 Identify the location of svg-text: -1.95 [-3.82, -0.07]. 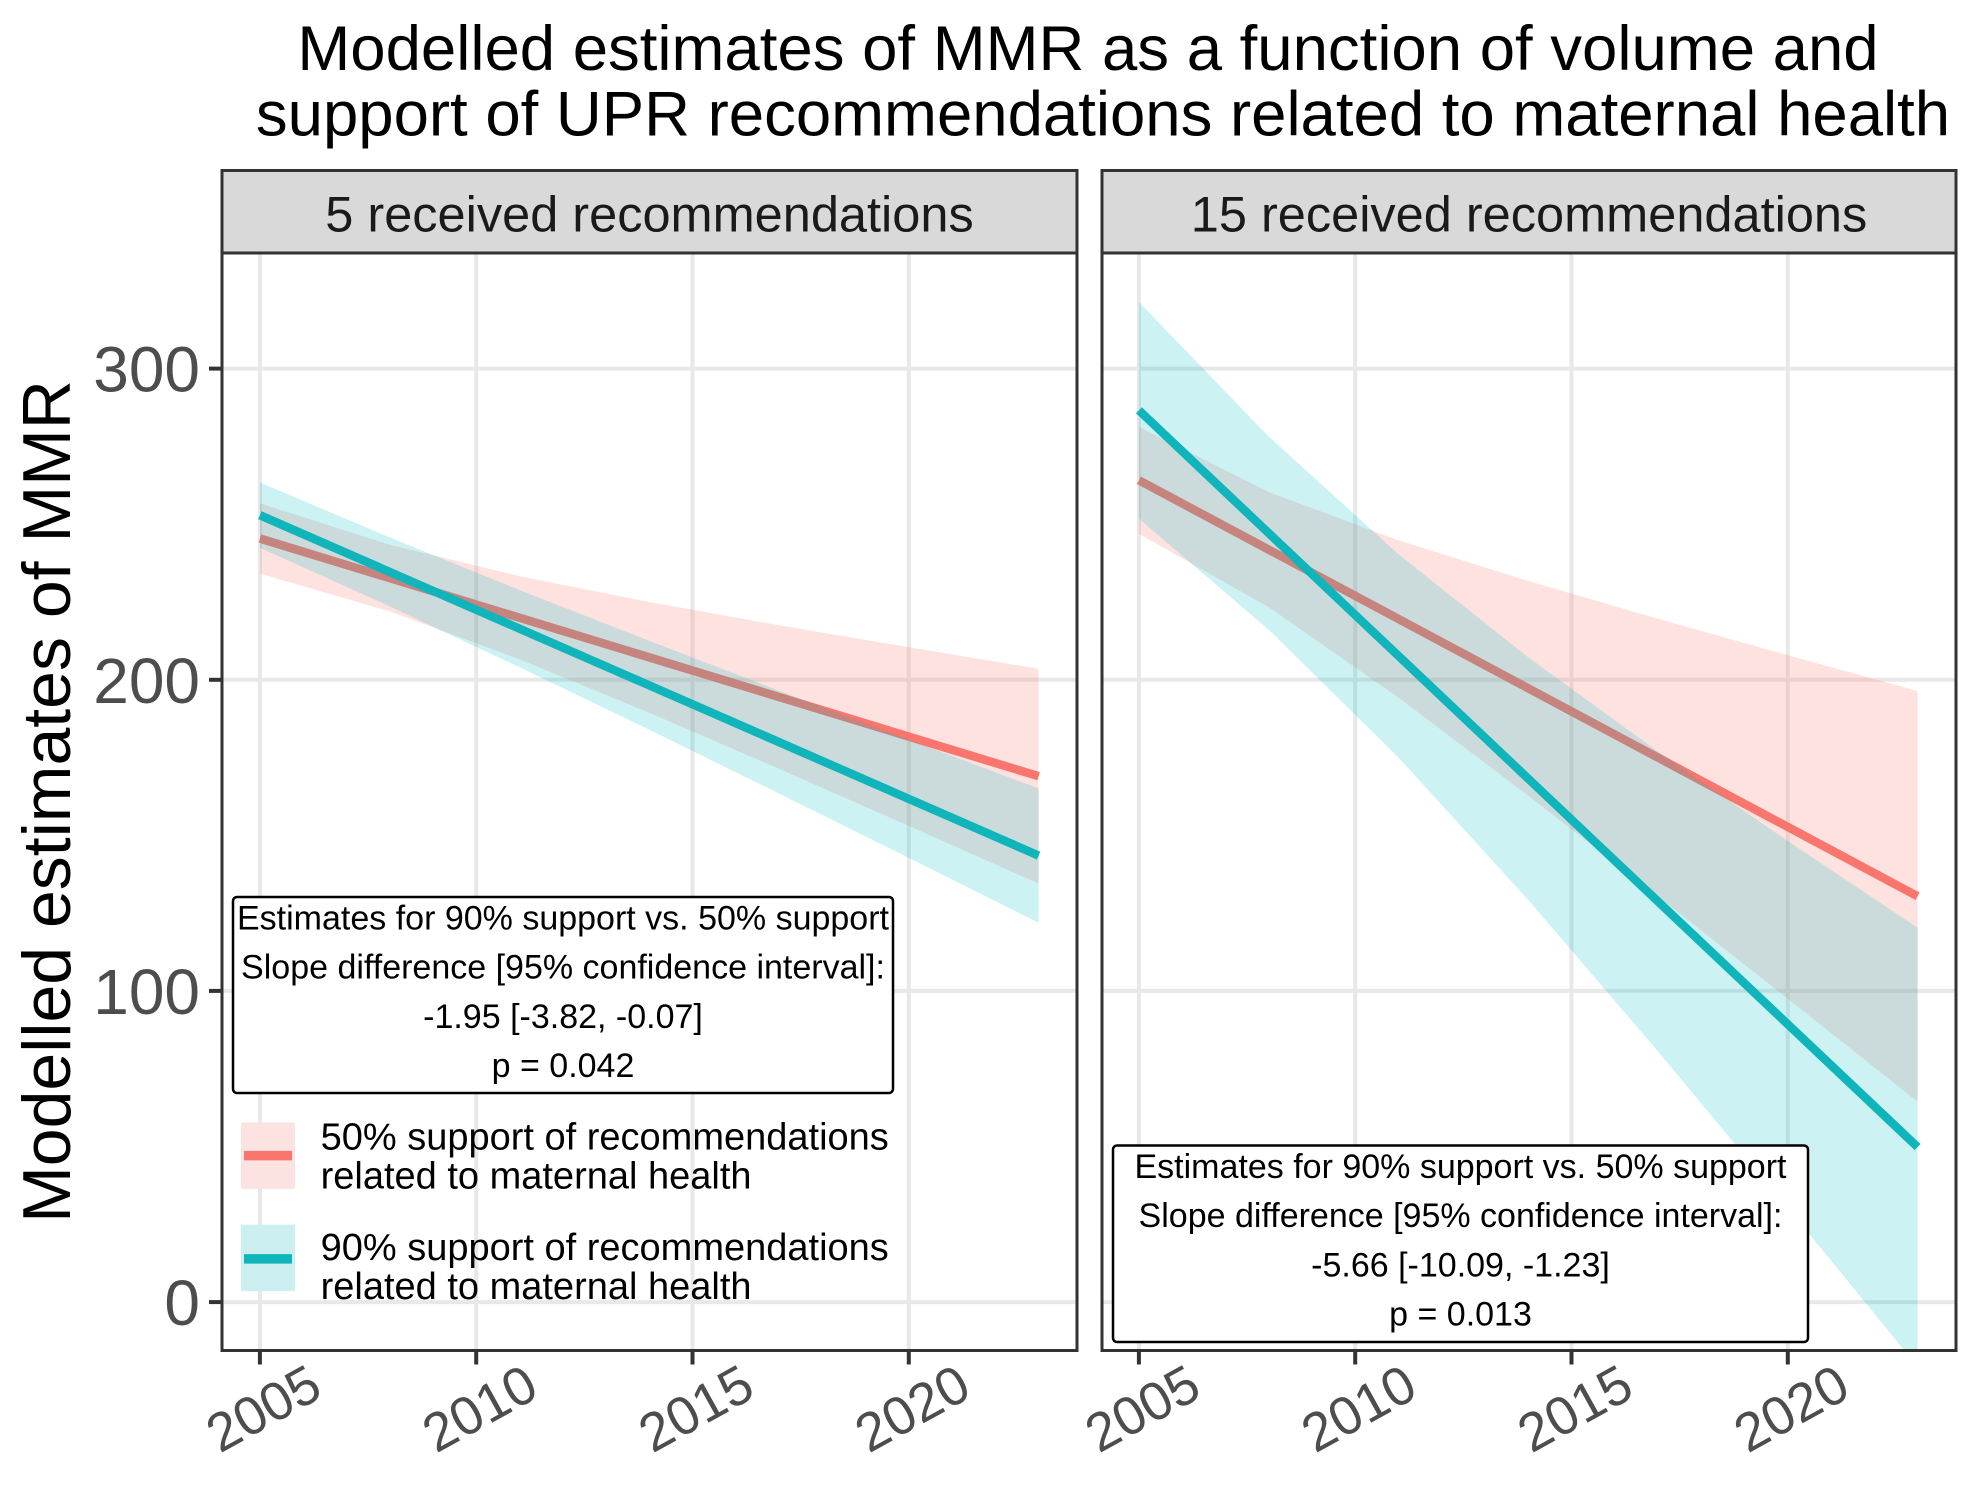
(563, 1017).